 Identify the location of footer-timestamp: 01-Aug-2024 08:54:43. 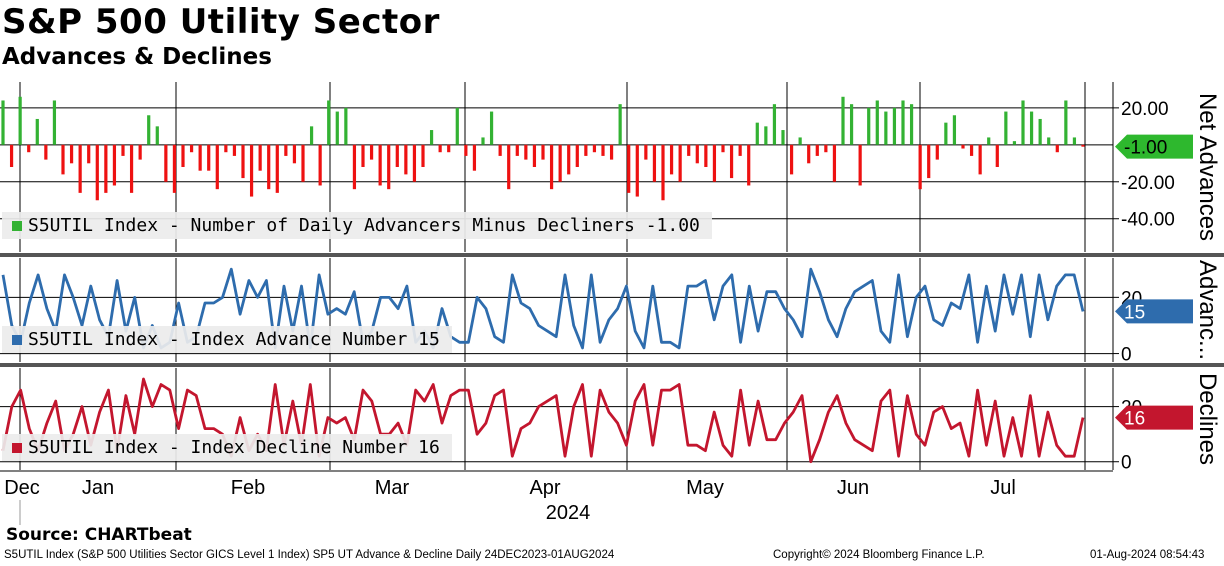
(1147, 555).